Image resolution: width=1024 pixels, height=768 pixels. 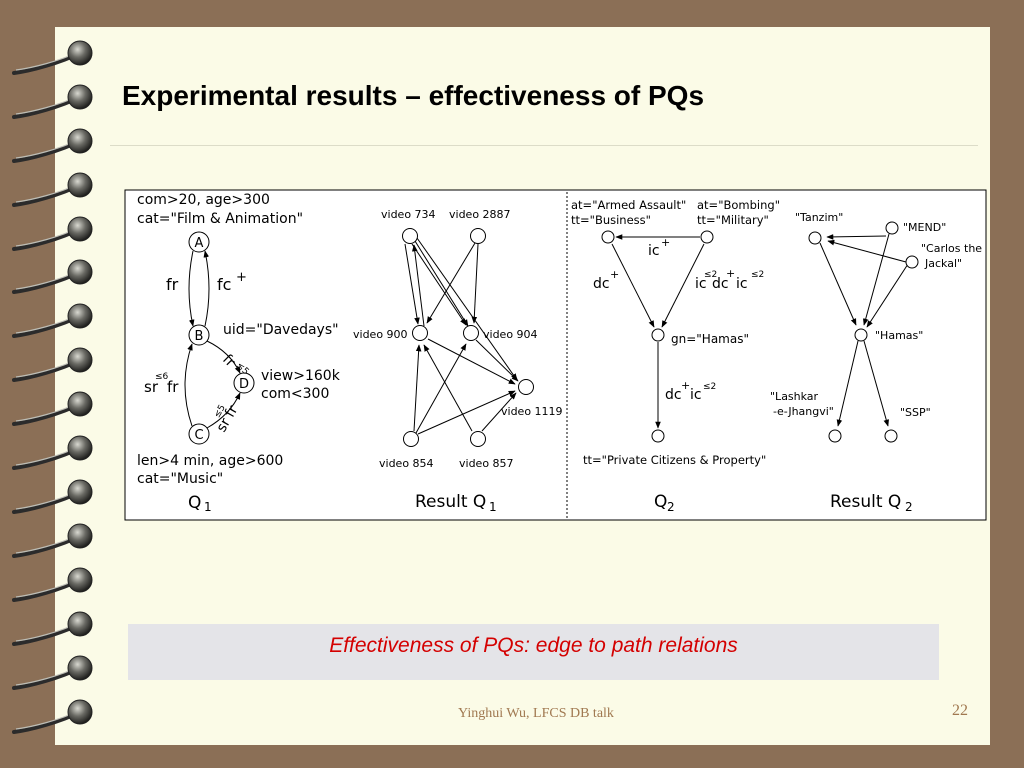 What do you see at coordinates (601, 284) in the screenshot?
I see `q2-edge-left-dc: dc` at bounding box center [601, 284].